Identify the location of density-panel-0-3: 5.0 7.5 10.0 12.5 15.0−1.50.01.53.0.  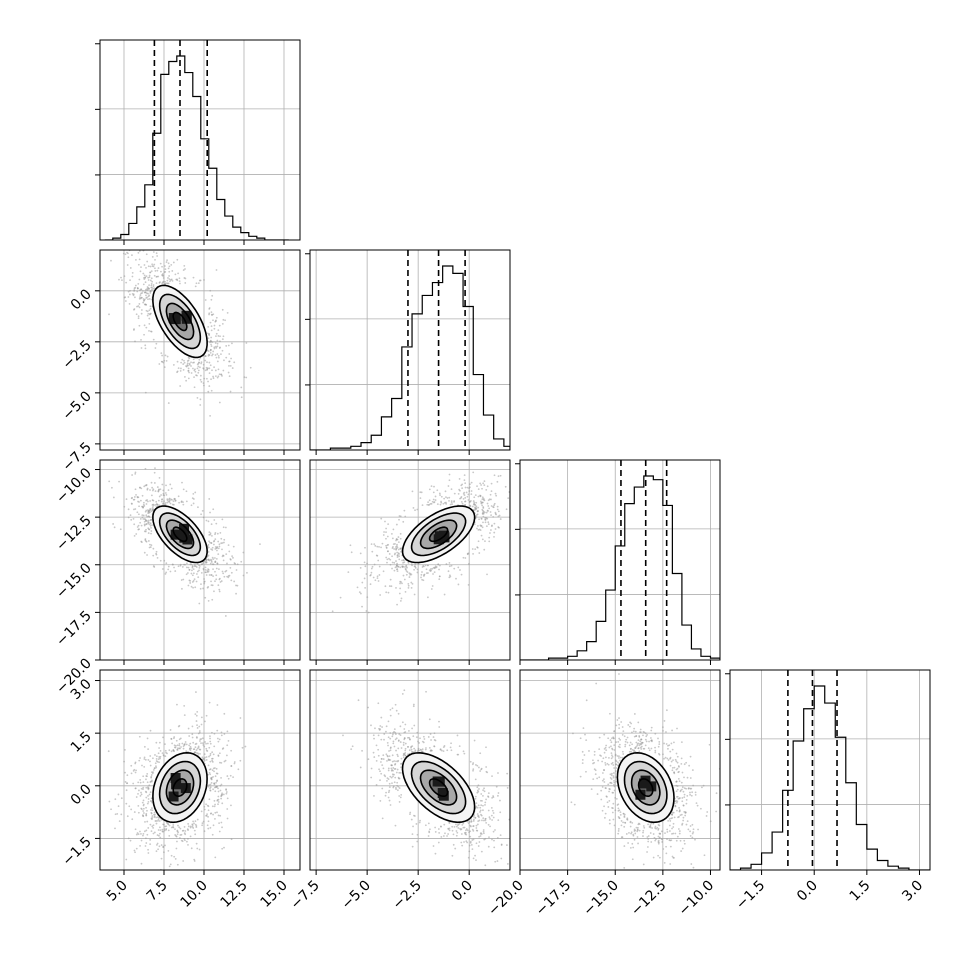
(180, 790).